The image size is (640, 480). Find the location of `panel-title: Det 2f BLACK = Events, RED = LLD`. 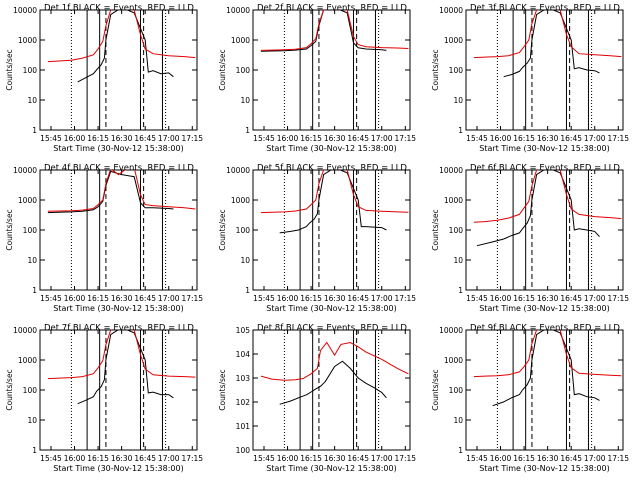

panel-title: Det 2f BLACK = Events, RED = LLD is located at coordinates (332, 9).